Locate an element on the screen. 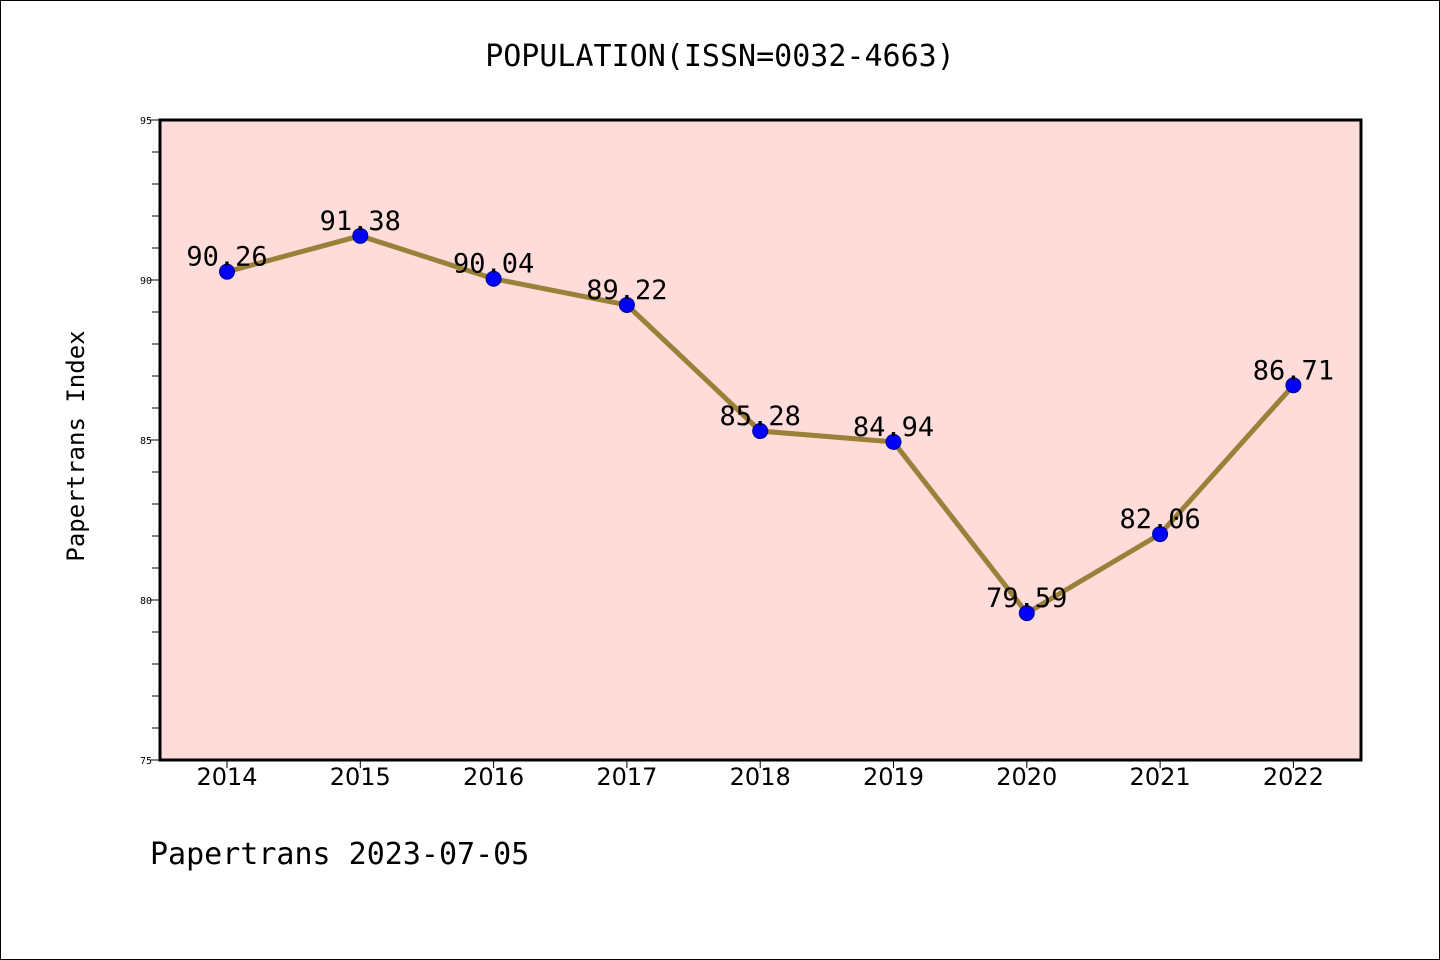 The width and height of the screenshot is (1440, 960). data-label: 79.59 is located at coordinates (1026, 598).